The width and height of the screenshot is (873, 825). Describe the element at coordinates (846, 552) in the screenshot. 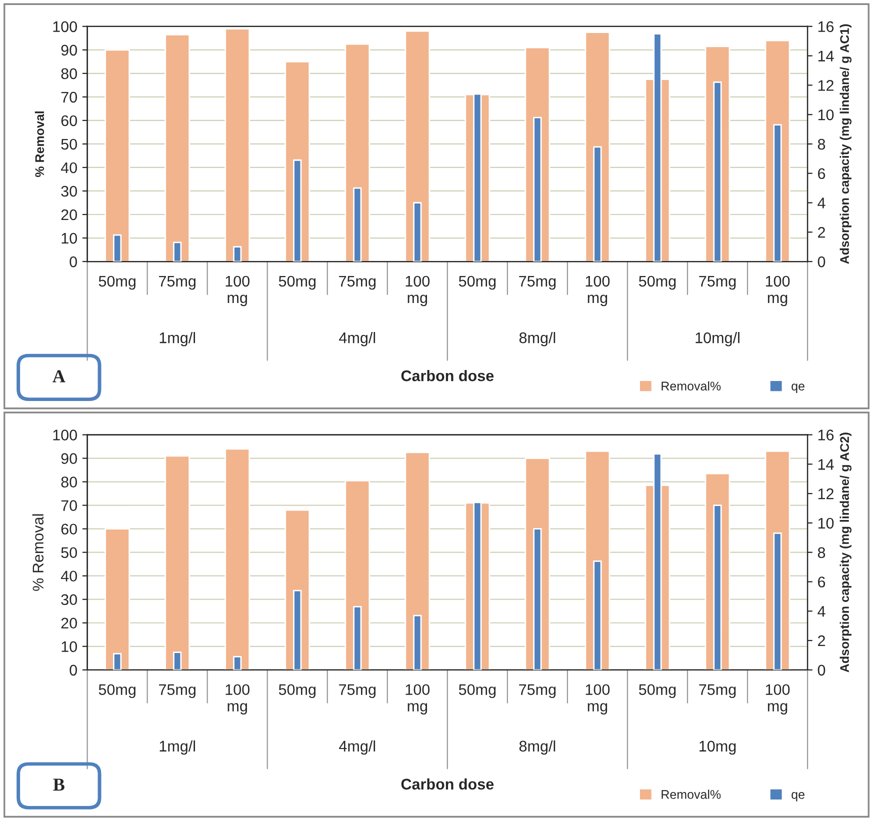

I see `y2-axis-title: Adsorption capacity (mg lindane/ g AC2)` at that location.